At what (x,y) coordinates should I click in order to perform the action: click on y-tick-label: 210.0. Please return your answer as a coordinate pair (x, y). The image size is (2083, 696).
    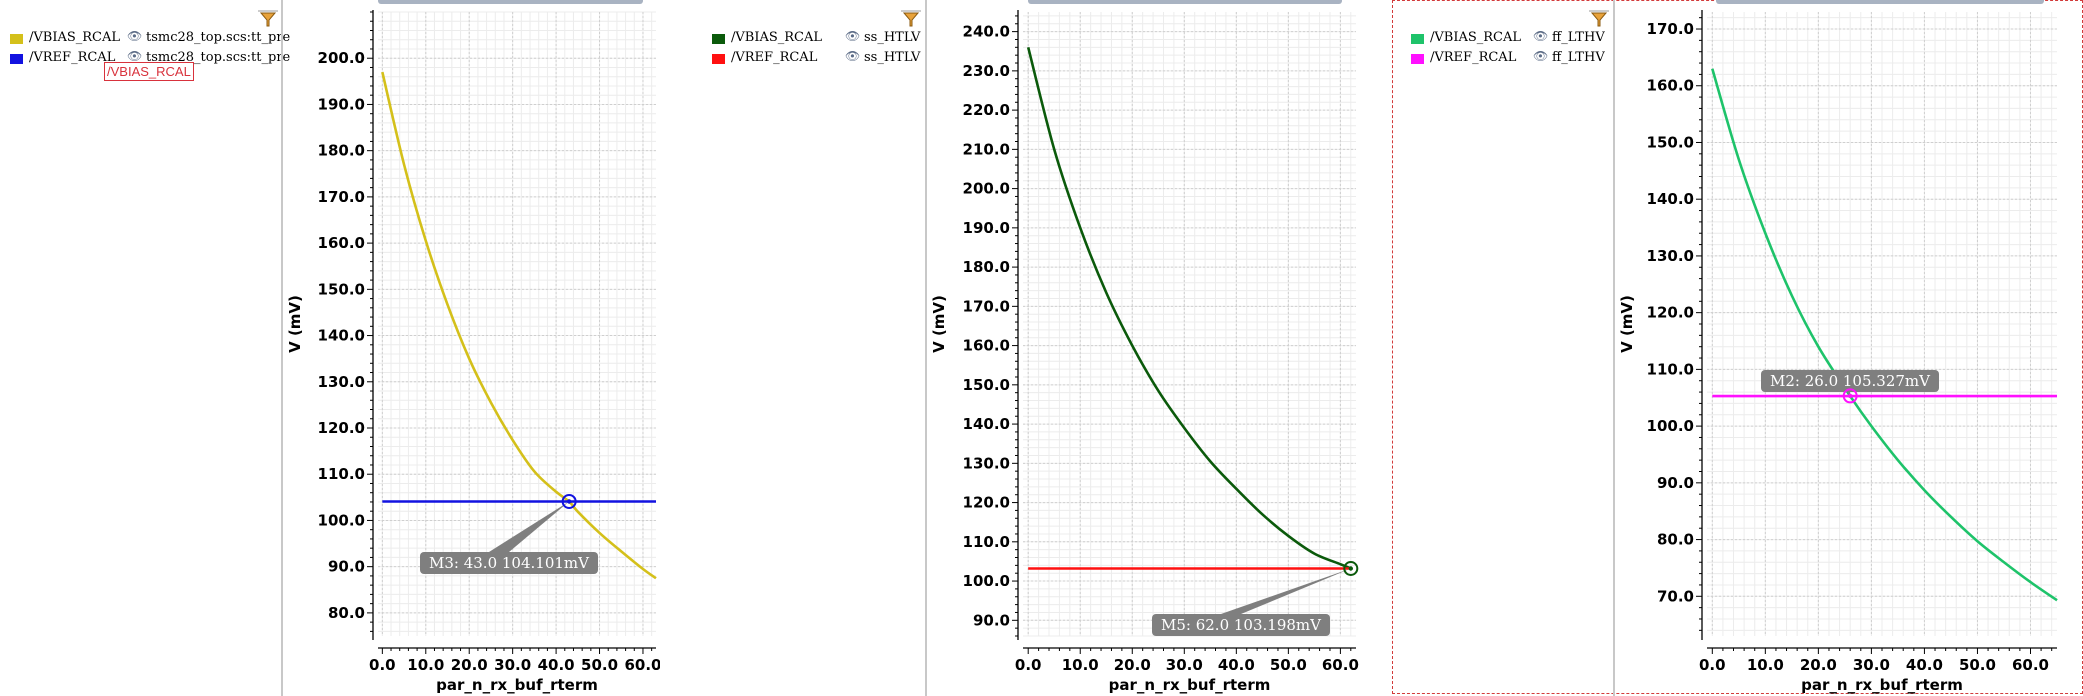
    Looking at the image, I should click on (986, 149).